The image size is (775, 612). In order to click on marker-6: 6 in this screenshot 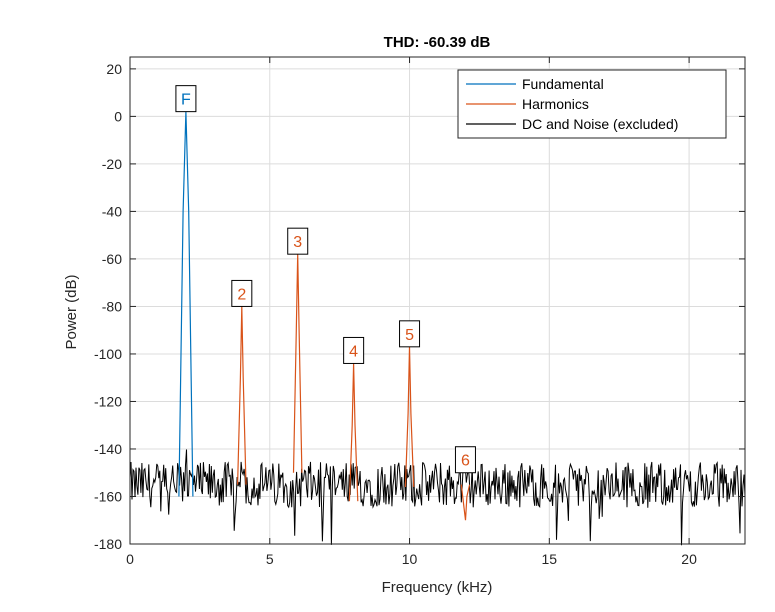, I will do `click(465, 460)`.